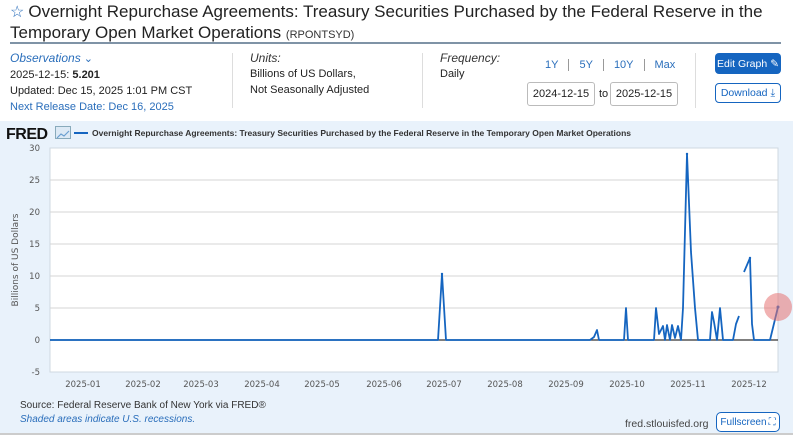 This screenshot has width=800, height=435. Describe the element at coordinates (505, 385) in the screenshot. I see `svg-text: 2025-08` at that location.